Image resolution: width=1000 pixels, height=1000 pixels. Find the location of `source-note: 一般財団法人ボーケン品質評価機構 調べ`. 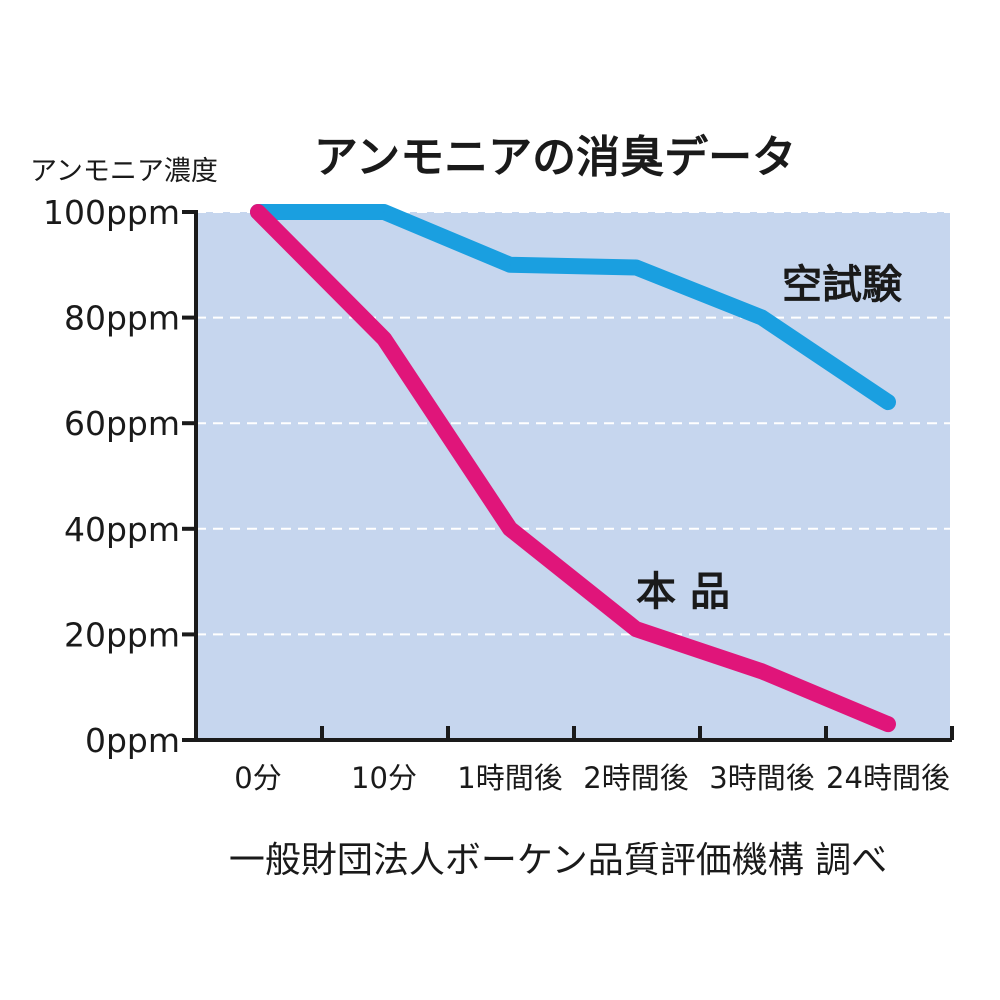

source-note: 一般財団法人ボーケン品質評価機構 調べ is located at coordinates (558, 860).